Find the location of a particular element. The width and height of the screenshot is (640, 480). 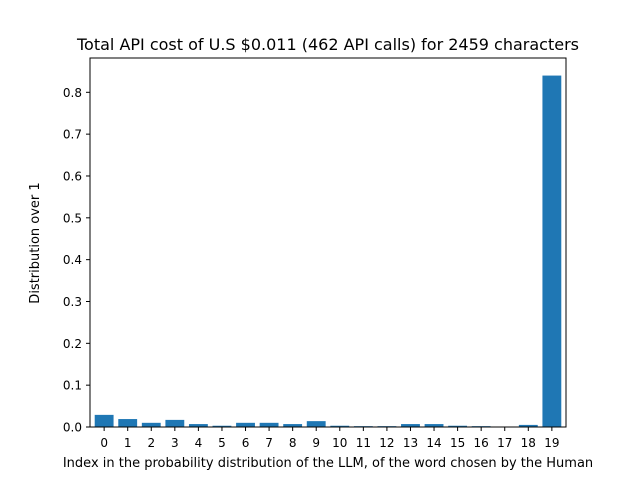

x-tick-label-19: 19 is located at coordinates (551, 443).